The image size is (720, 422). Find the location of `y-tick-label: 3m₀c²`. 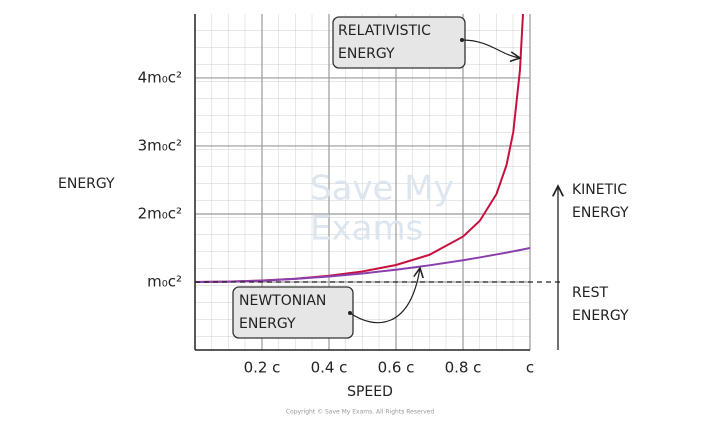

y-tick-label: 3m₀c² is located at coordinates (160, 145).